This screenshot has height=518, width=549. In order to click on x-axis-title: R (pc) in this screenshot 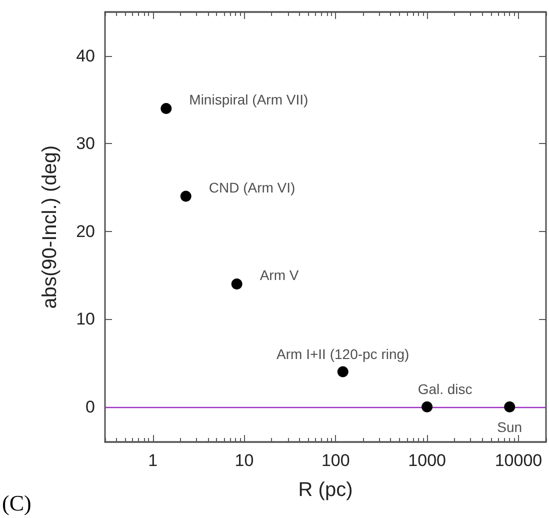, I will do `click(325, 490)`.